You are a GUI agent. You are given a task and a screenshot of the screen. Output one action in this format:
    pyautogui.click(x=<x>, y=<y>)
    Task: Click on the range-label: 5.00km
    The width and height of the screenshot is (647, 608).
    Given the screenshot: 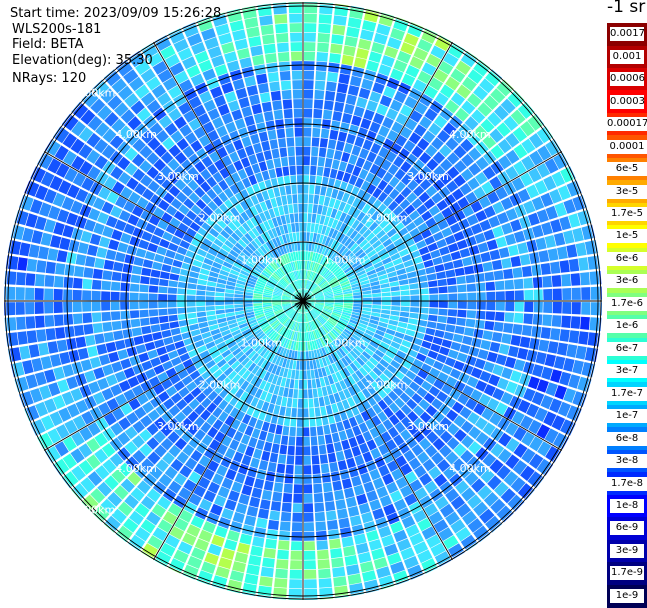 What is the action you would take?
    pyautogui.click(x=95, y=92)
    